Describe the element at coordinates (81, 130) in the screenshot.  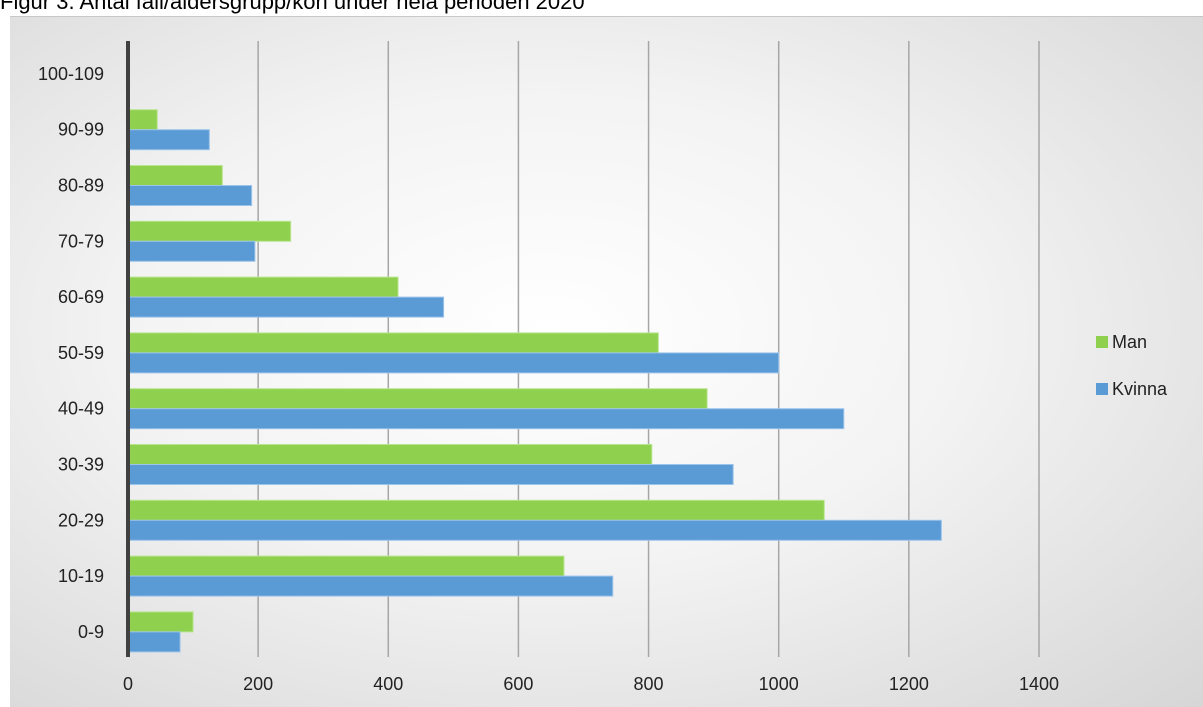
I see `y-tick-label: 90-99` at that location.